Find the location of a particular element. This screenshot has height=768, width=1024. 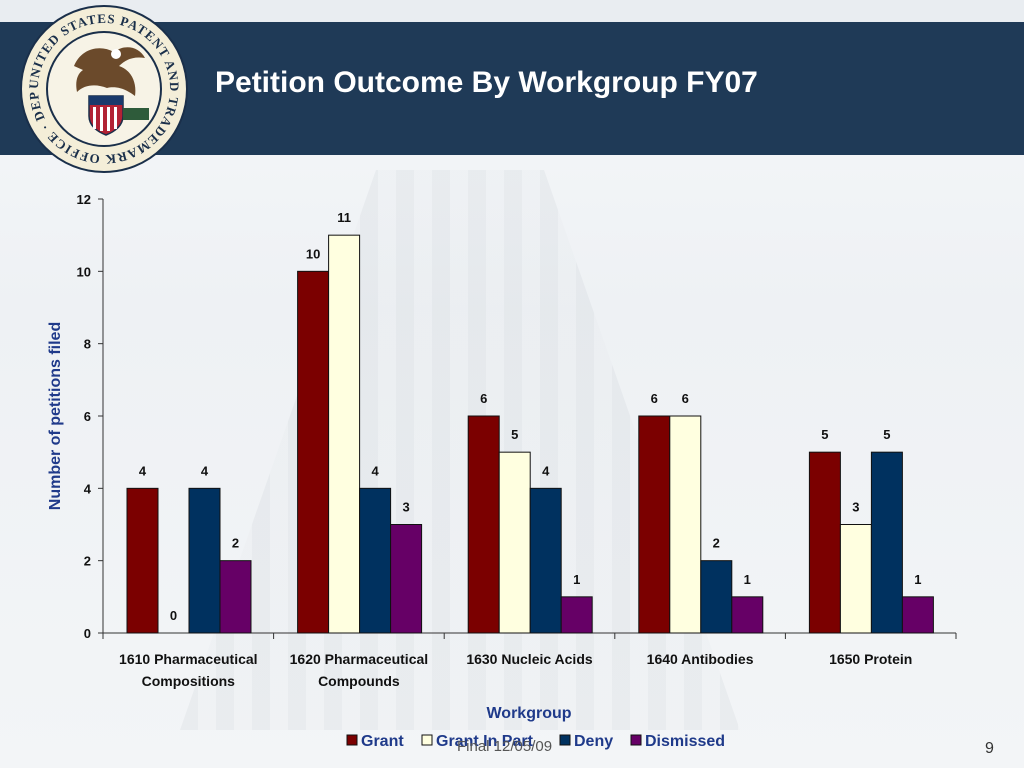

y-tick-label: 6 is located at coordinates (87, 416).